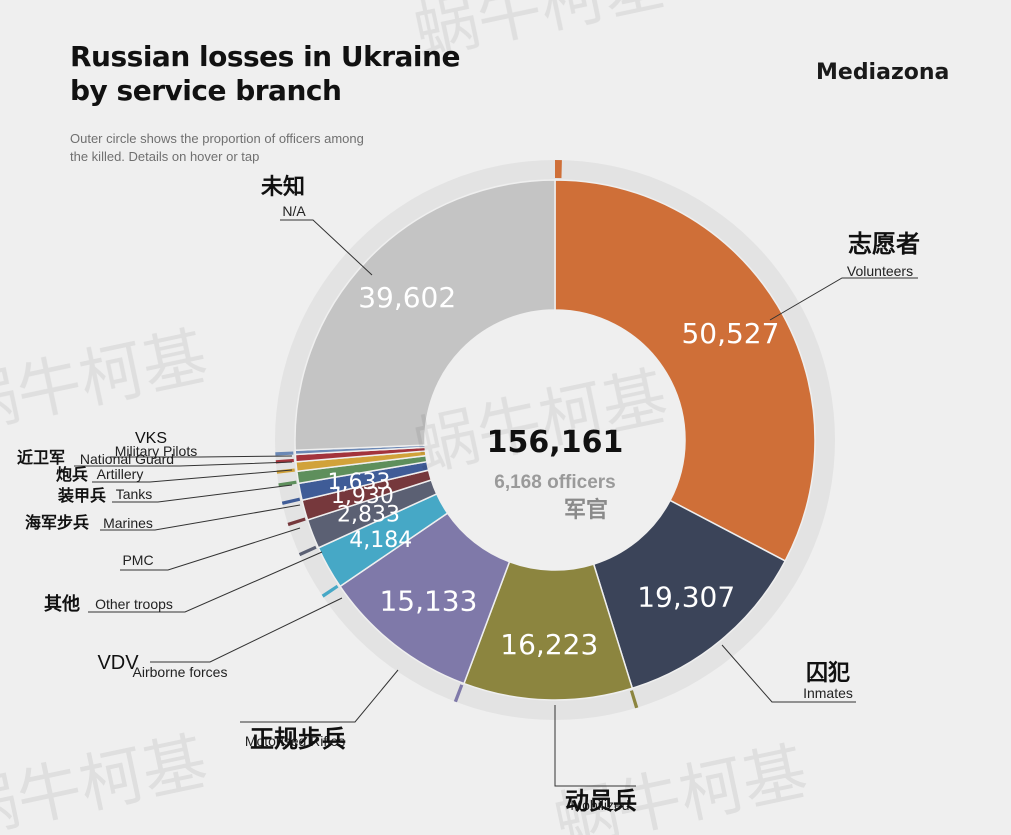 The image size is (1011, 835). Describe the element at coordinates (294, 211) in the screenshot. I see `category-label-n-a: N/A` at that location.